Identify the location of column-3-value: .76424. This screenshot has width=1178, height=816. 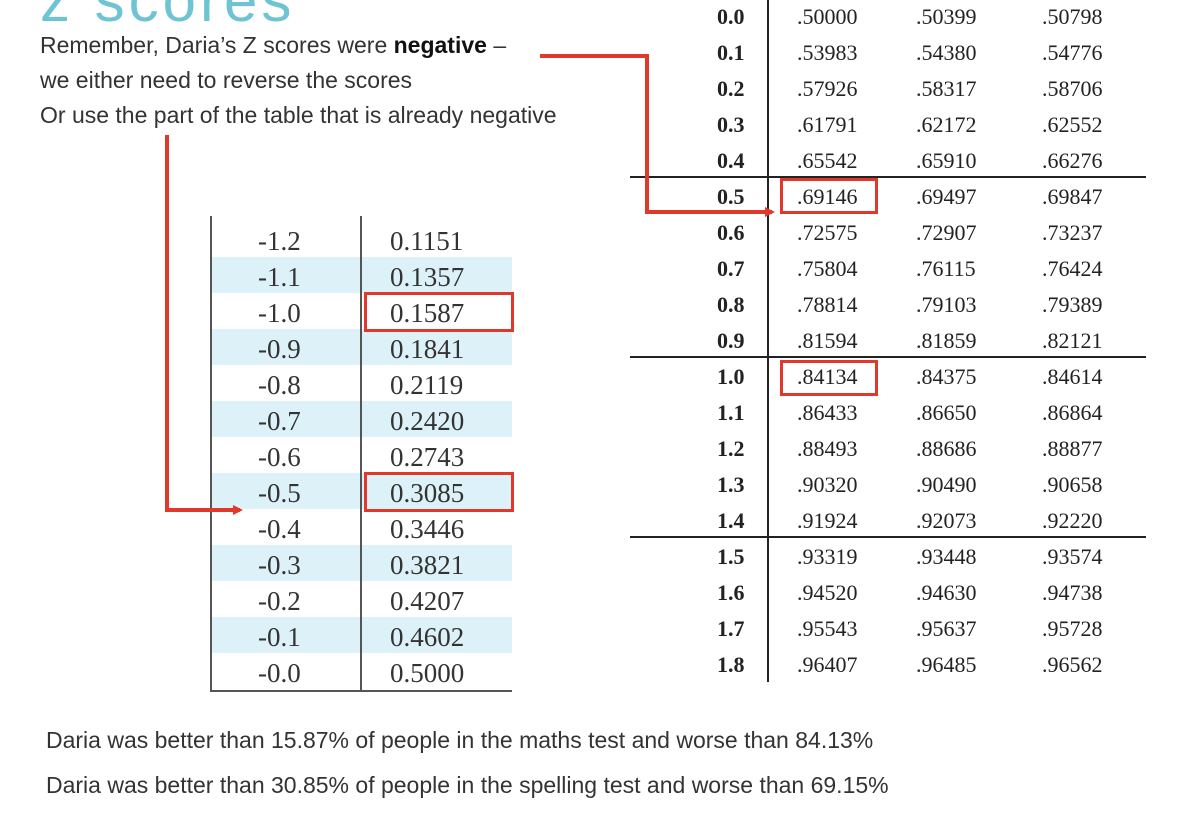
(1072, 268).